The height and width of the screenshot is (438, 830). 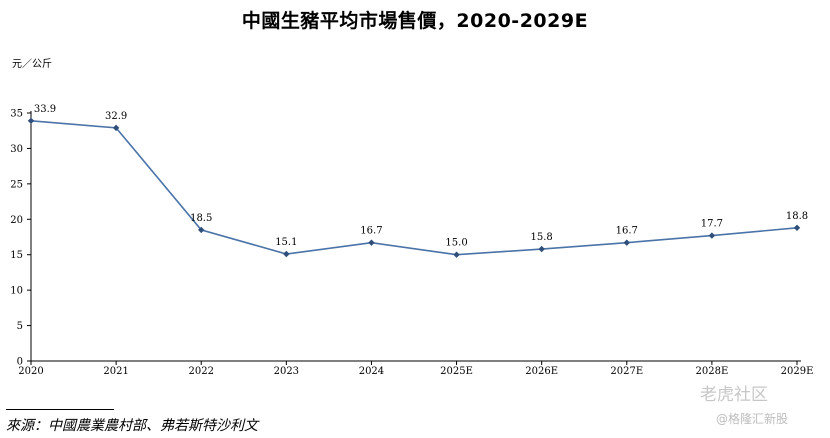 I want to click on y-tick-label: 30, so click(x=16, y=149).